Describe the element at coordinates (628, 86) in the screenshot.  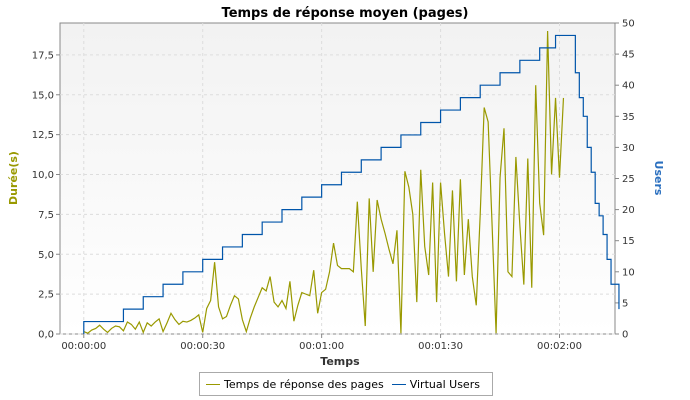
I see `y-right-tick-label: 40` at that location.